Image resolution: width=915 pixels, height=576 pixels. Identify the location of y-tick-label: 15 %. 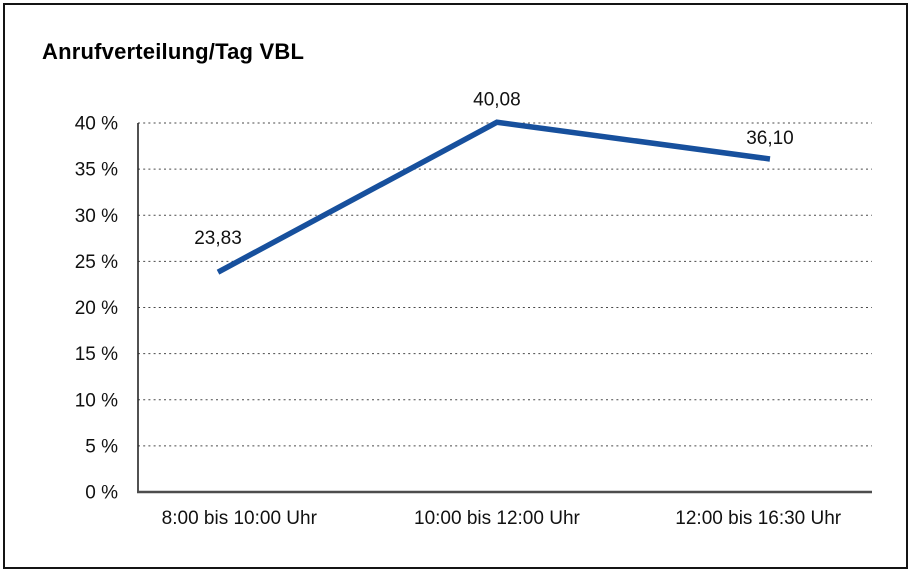
(96, 354).